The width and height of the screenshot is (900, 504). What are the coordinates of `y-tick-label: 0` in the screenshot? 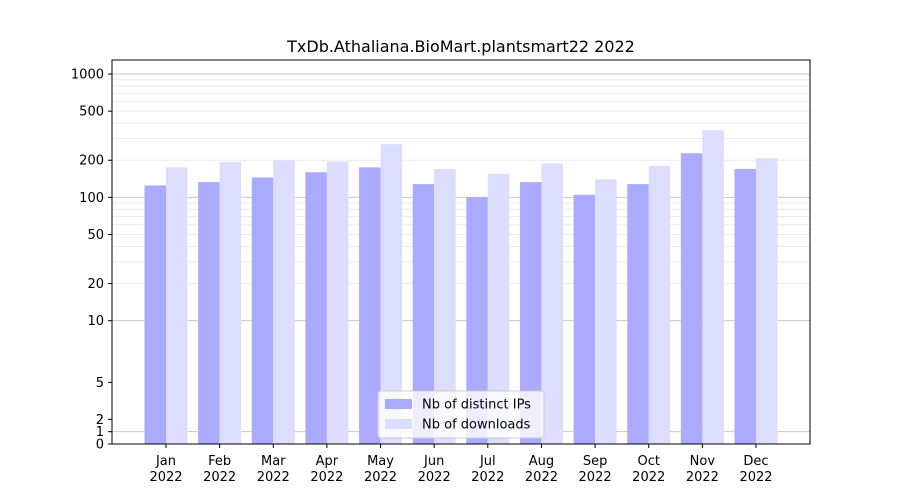 It's located at (100, 445).